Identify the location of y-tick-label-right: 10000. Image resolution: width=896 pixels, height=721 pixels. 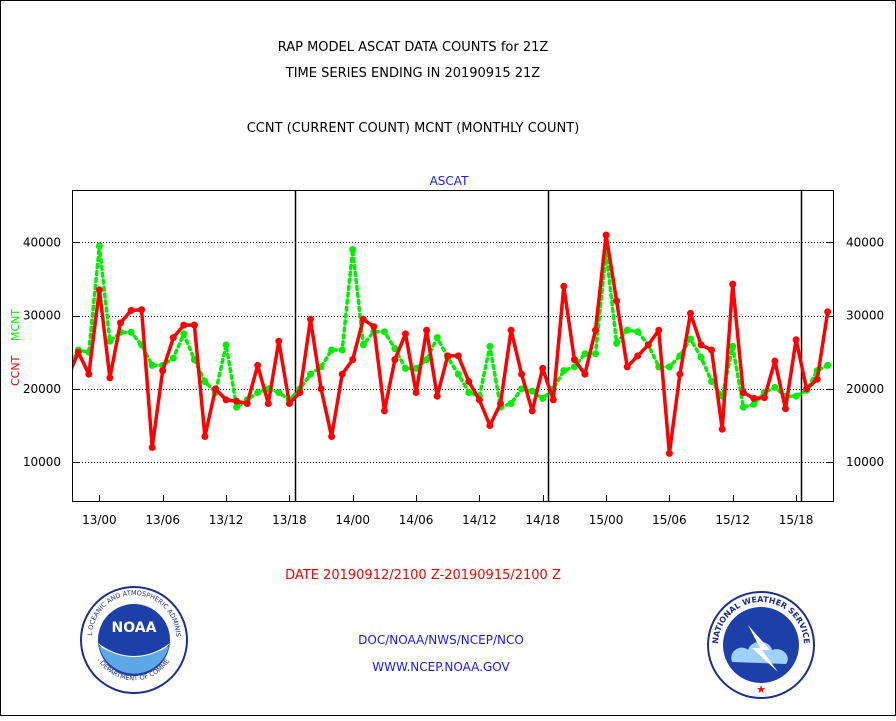
(865, 462).